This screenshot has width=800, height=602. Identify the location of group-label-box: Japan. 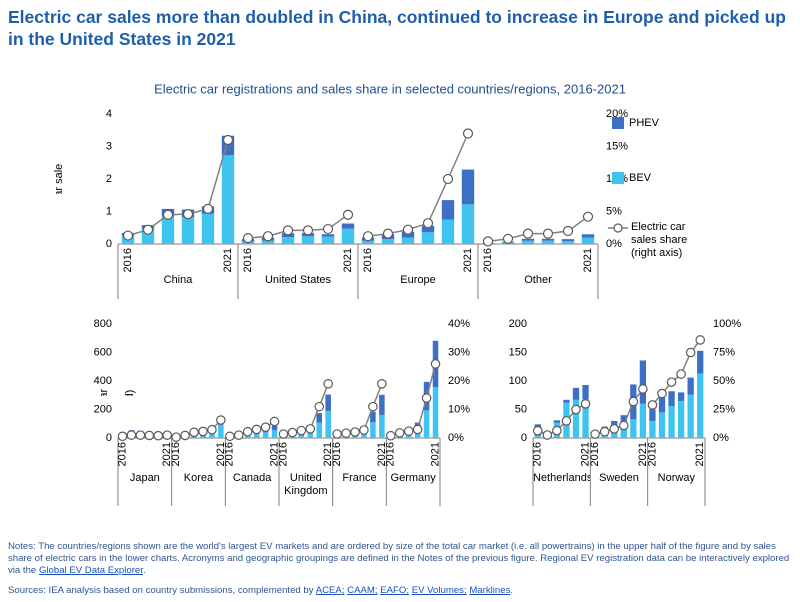
(144, 478).